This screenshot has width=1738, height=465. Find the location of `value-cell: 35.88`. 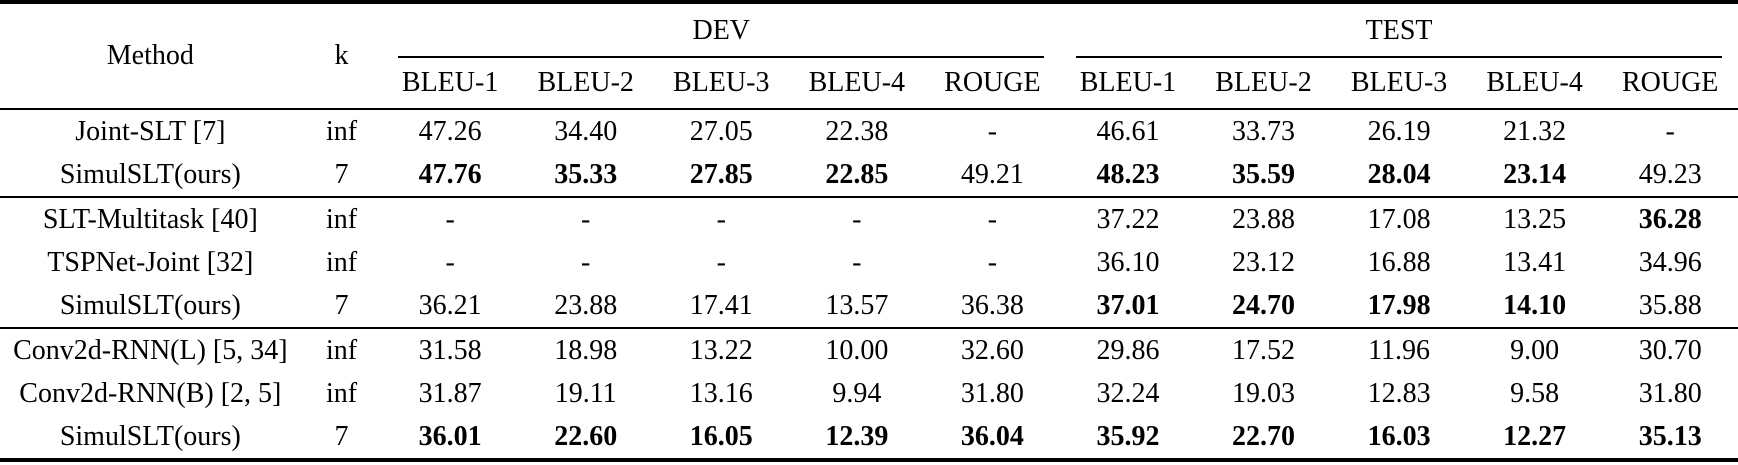

value-cell: 35.88 is located at coordinates (1670, 306).